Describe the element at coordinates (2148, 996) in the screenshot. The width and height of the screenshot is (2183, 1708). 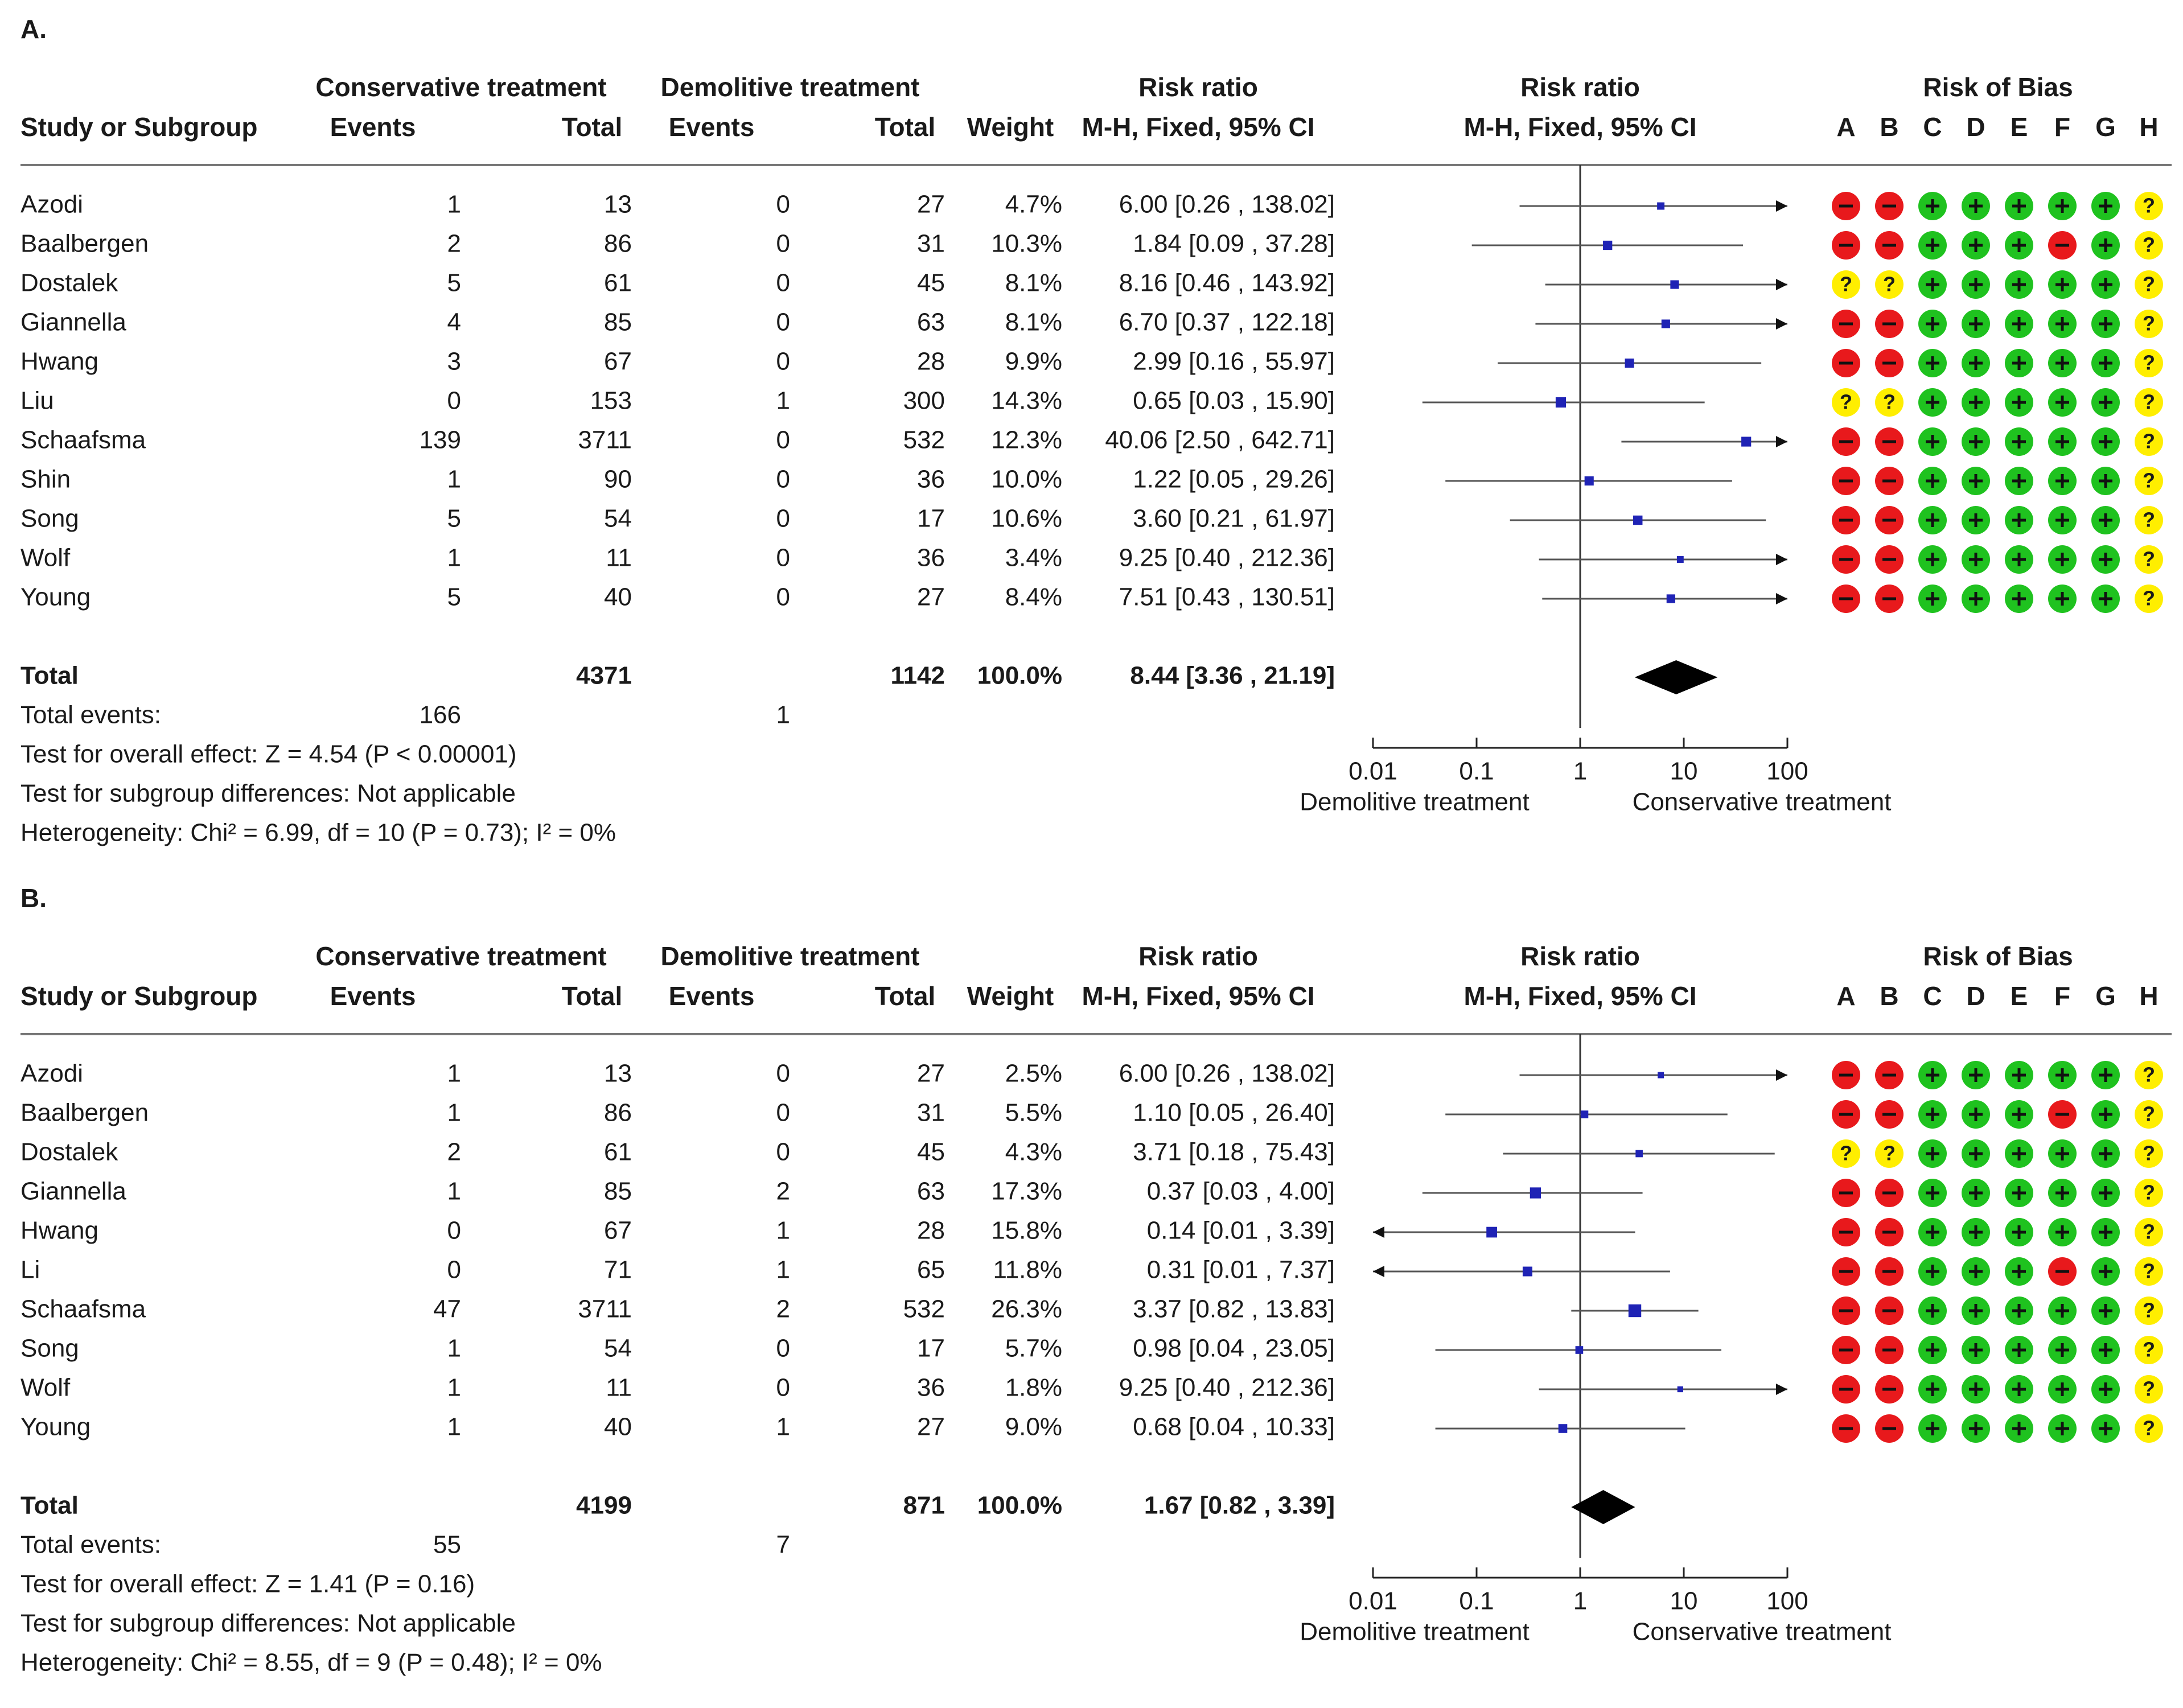
I see `bias-domain-header: H` at that location.